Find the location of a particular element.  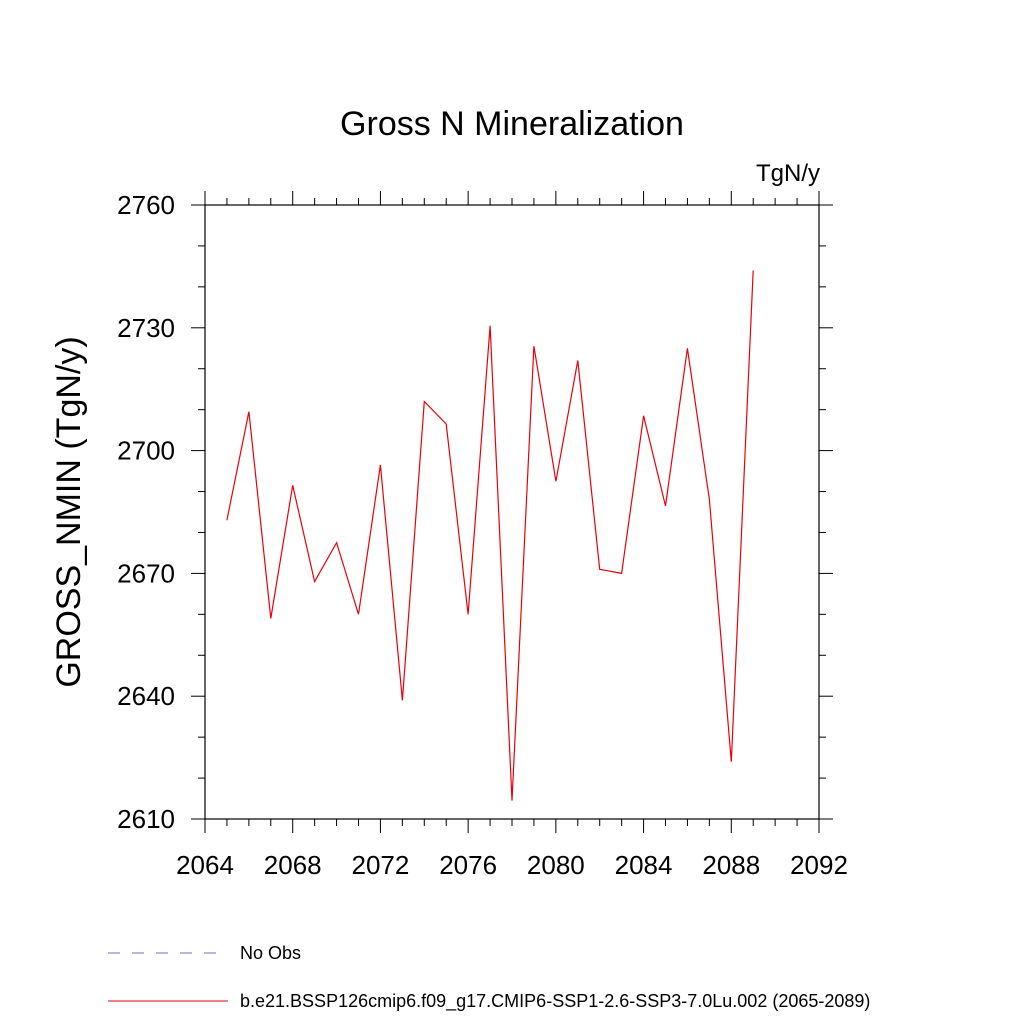

x-tick-label: 2092 is located at coordinates (819, 865).